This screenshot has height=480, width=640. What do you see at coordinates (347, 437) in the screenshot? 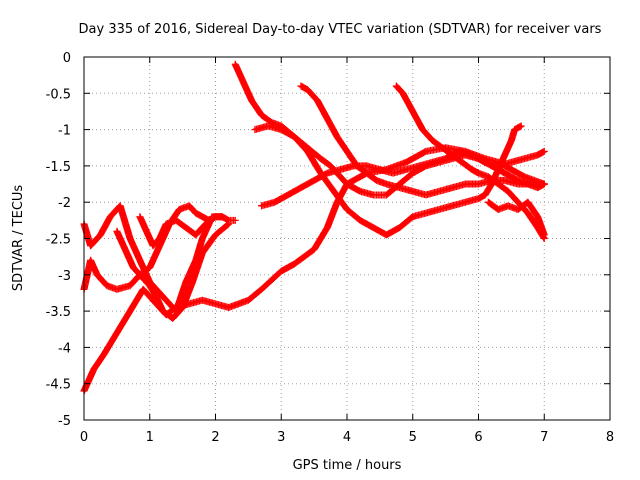
I see `x-tick-label: 4` at bounding box center [347, 437].